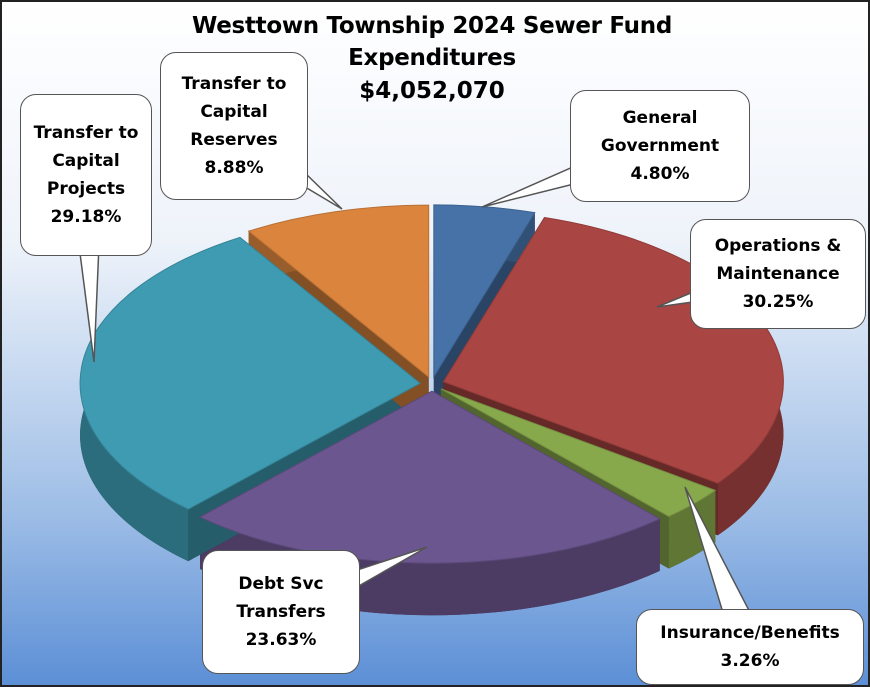  What do you see at coordinates (234, 168) in the screenshot?
I see `label-value: 8.88%` at bounding box center [234, 168].